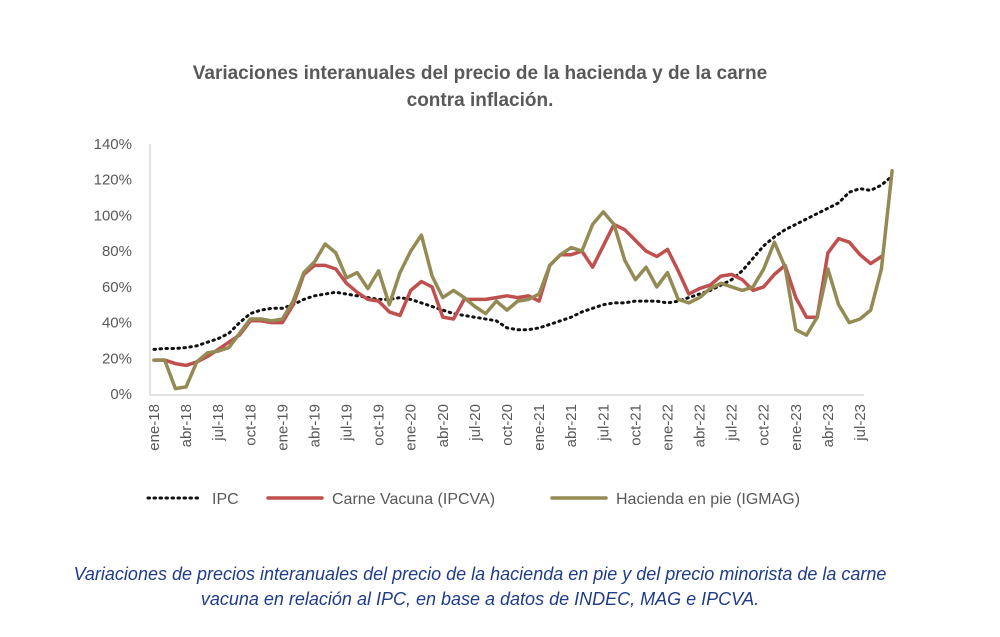 The height and width of the screenshot is (637, 1000). Describe the element at coordinates (732, 423) in the screenshot. I see `x-tick-label: jul-22` at that location.